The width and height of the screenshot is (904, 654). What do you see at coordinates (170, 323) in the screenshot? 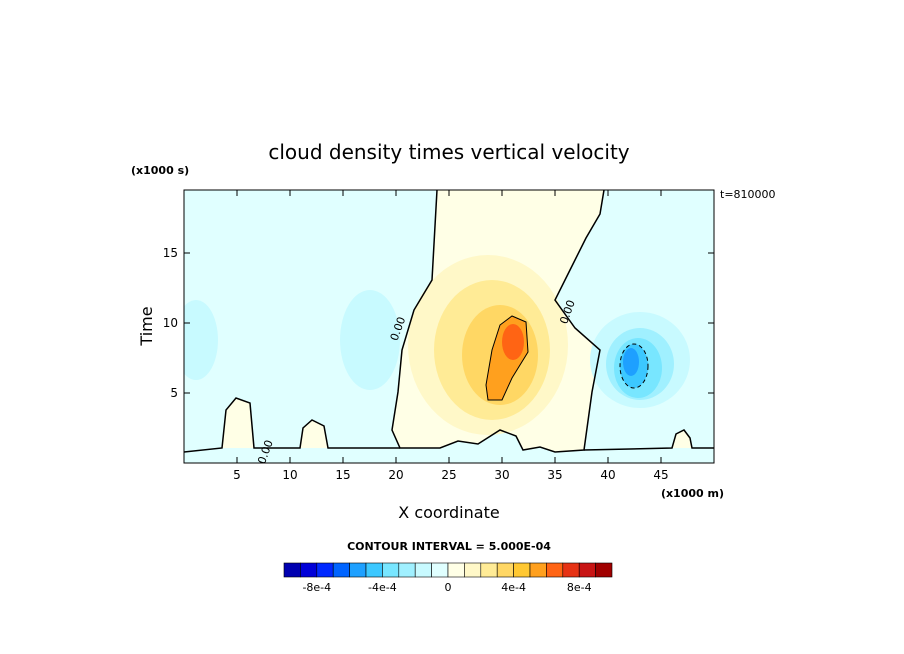
I see `y-tick-label: 10` at bounding box center [170, 323].